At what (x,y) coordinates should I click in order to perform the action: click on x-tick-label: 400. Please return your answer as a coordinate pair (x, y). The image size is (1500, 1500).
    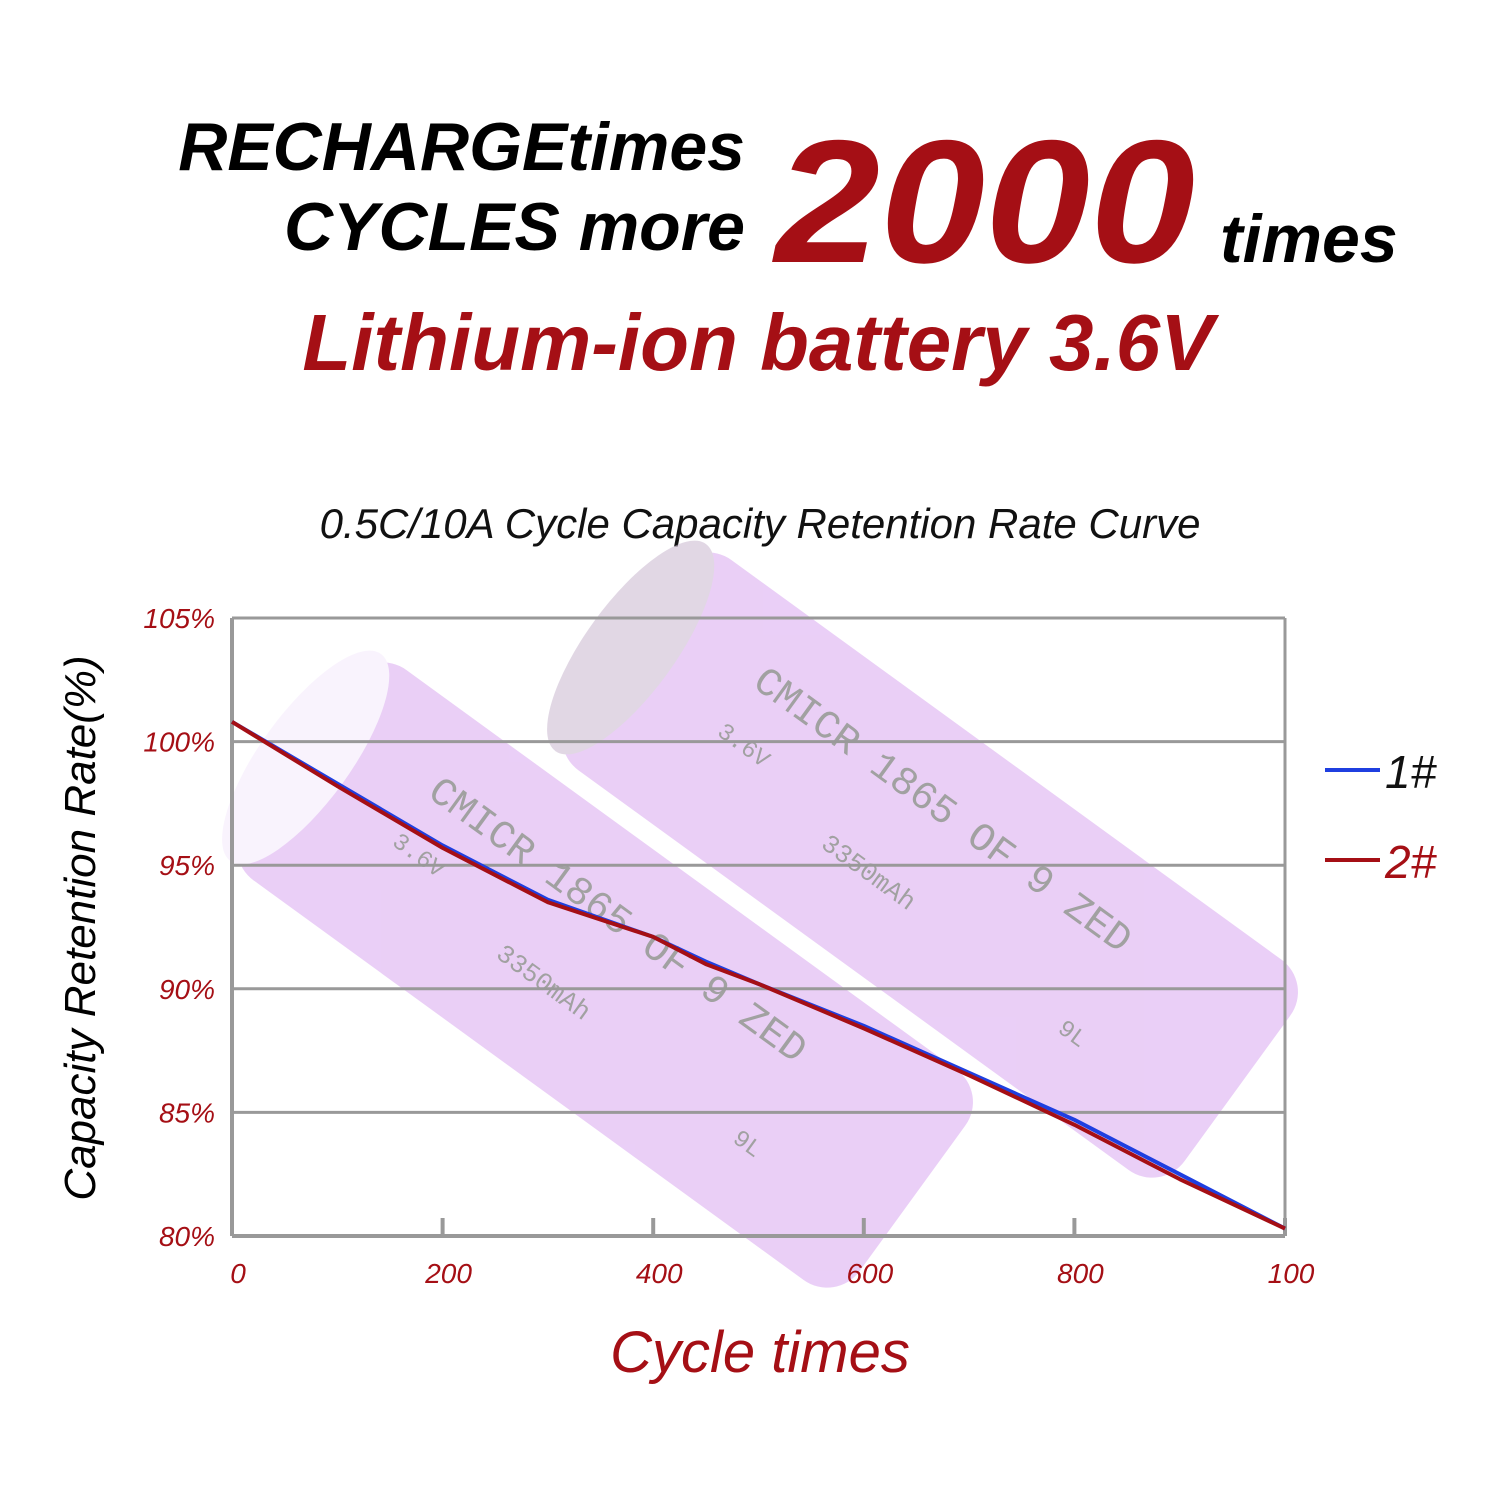
    Looking at the image, I should click on (659, 1273).